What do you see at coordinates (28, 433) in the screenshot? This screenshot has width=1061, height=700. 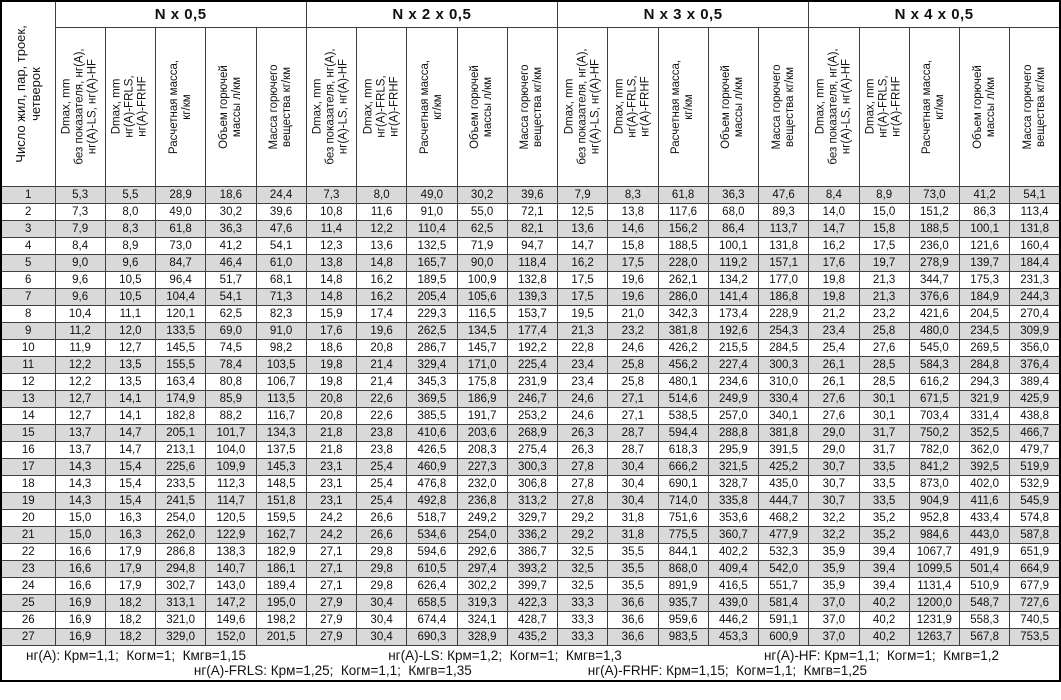 I see `row-number: 15` at bounding box center [28, 433].